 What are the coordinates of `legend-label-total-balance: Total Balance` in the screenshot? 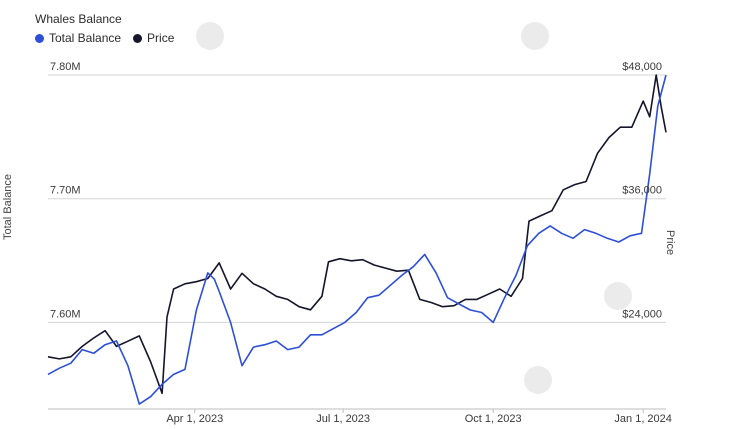 It's located at (85, 38).